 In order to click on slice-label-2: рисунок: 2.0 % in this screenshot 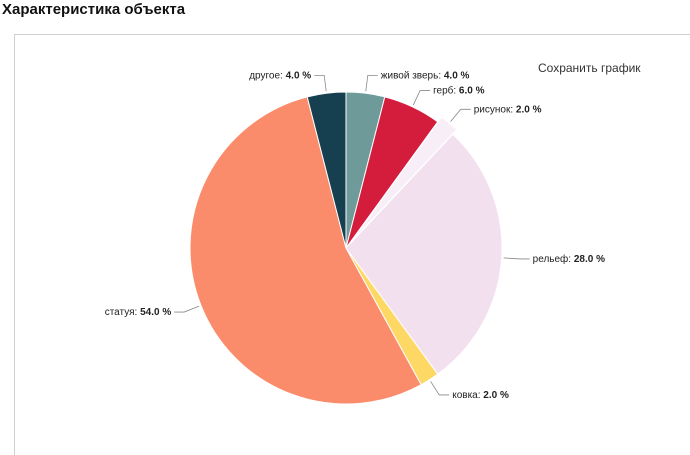, I will do `click(508, 109)`.